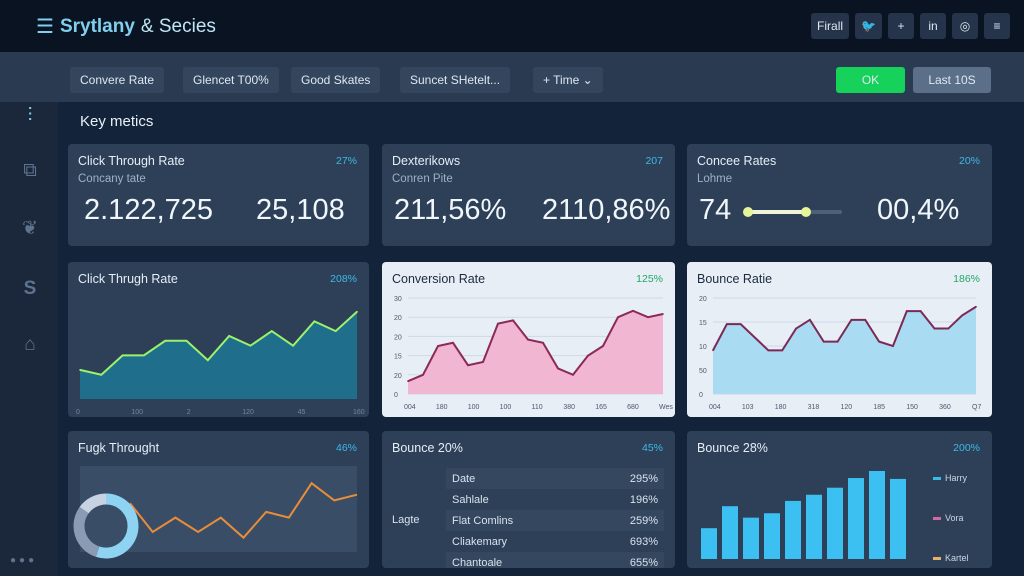 The width and height of the screenshot is (1024, 576). Describe the element at coordinates (117, 80) in the screenshot. I see `filter-convere-rate: Convere Rate` at that location.